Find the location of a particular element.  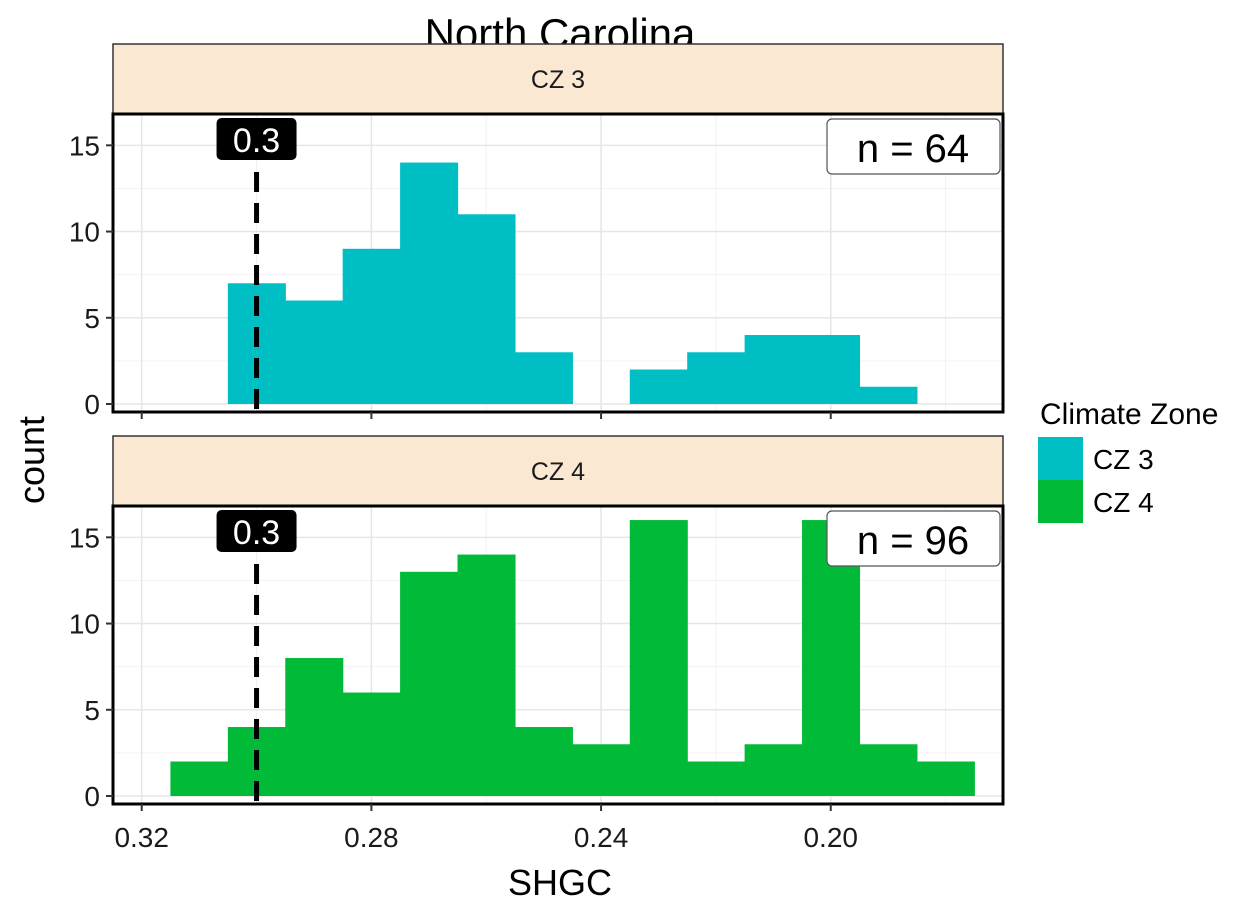

facet-strip-label: CZ 4 is located at coordinates (558, 472).